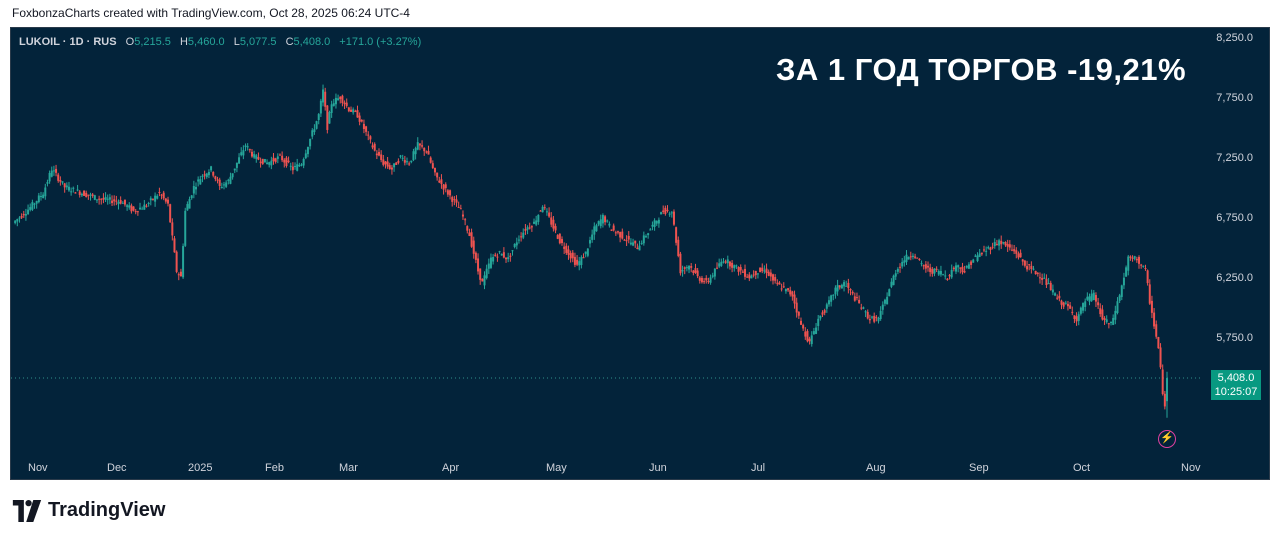 The height and width of the screenshot is (541, 1281). I want to click on close-label: C, so click(289, 42).